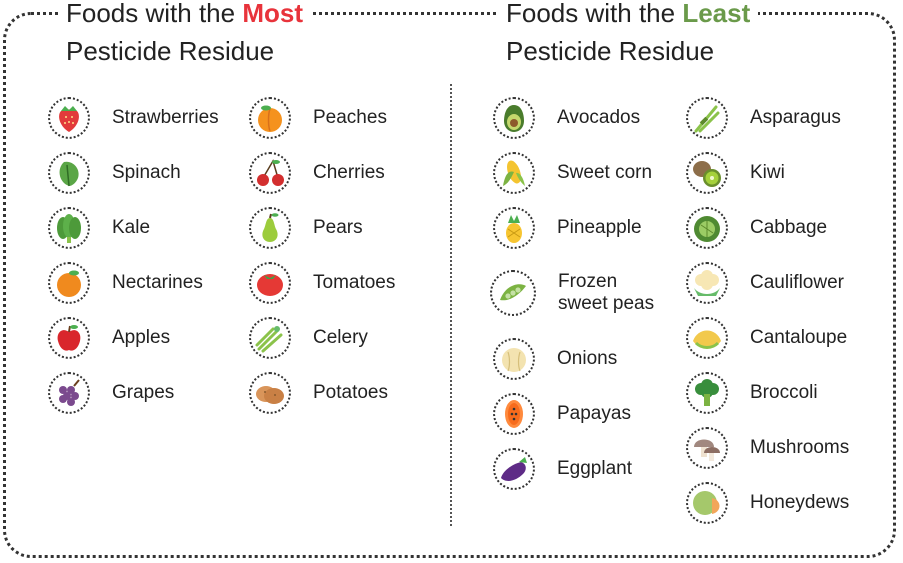 This screenshot has height=563, width=903. I want to click on celery-icon, so click(270, 338).